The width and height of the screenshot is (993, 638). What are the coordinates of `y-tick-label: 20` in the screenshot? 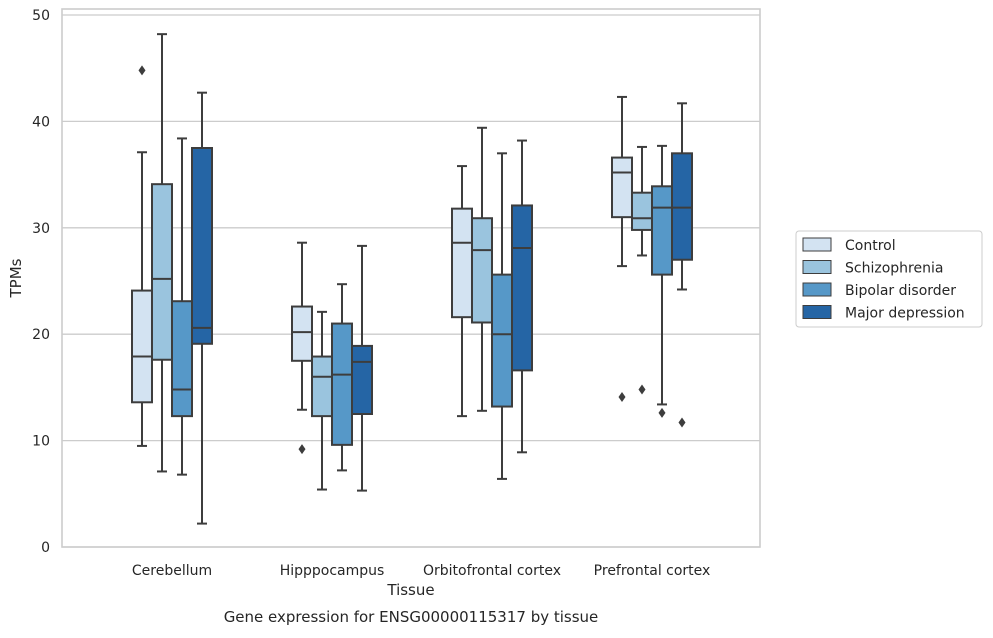 It's located at (41, 335).